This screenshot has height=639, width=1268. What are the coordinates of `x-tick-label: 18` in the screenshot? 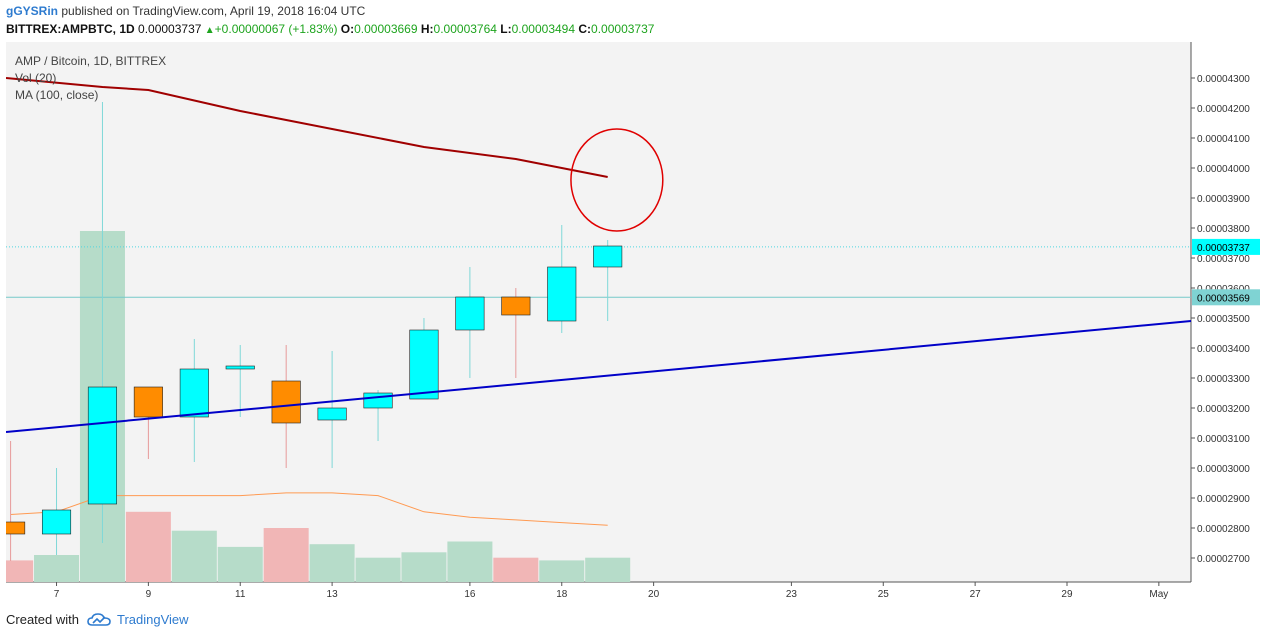 It's located at (562, 594).